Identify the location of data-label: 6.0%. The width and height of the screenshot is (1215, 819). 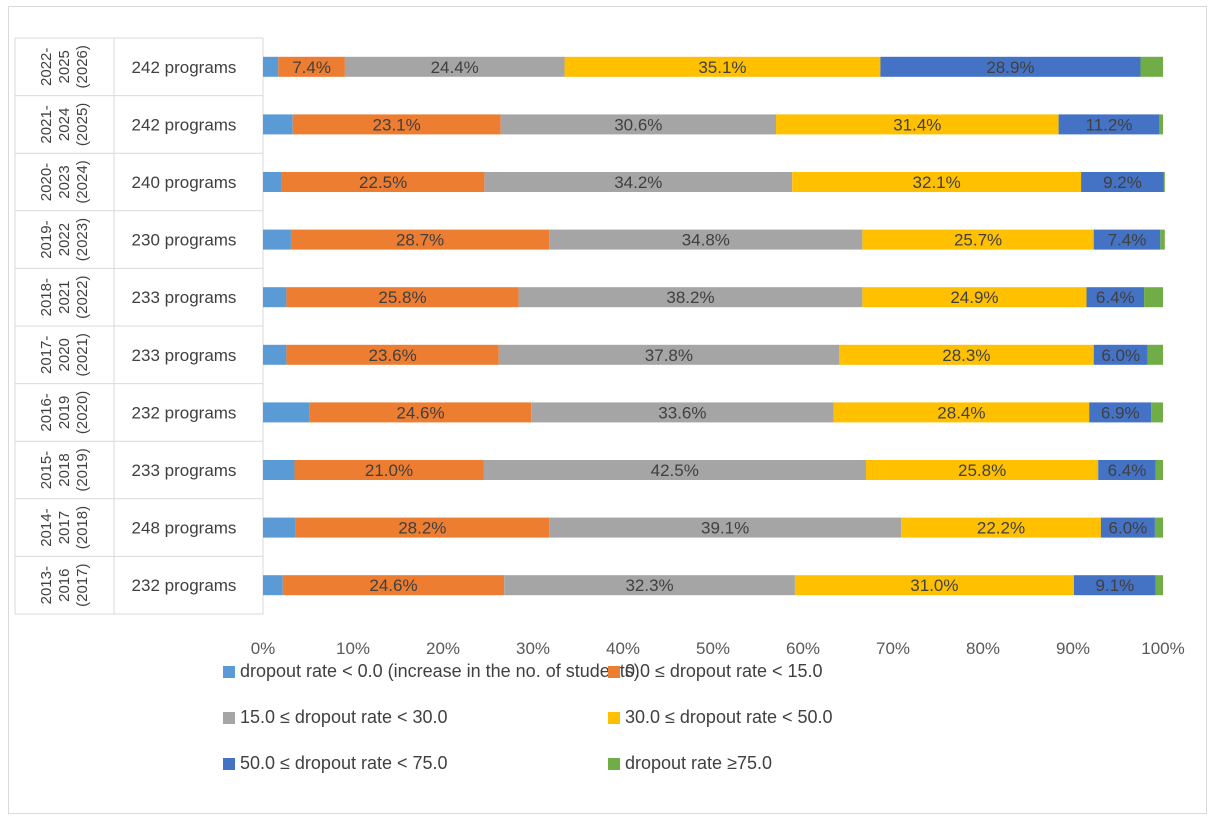
(1120, 355).